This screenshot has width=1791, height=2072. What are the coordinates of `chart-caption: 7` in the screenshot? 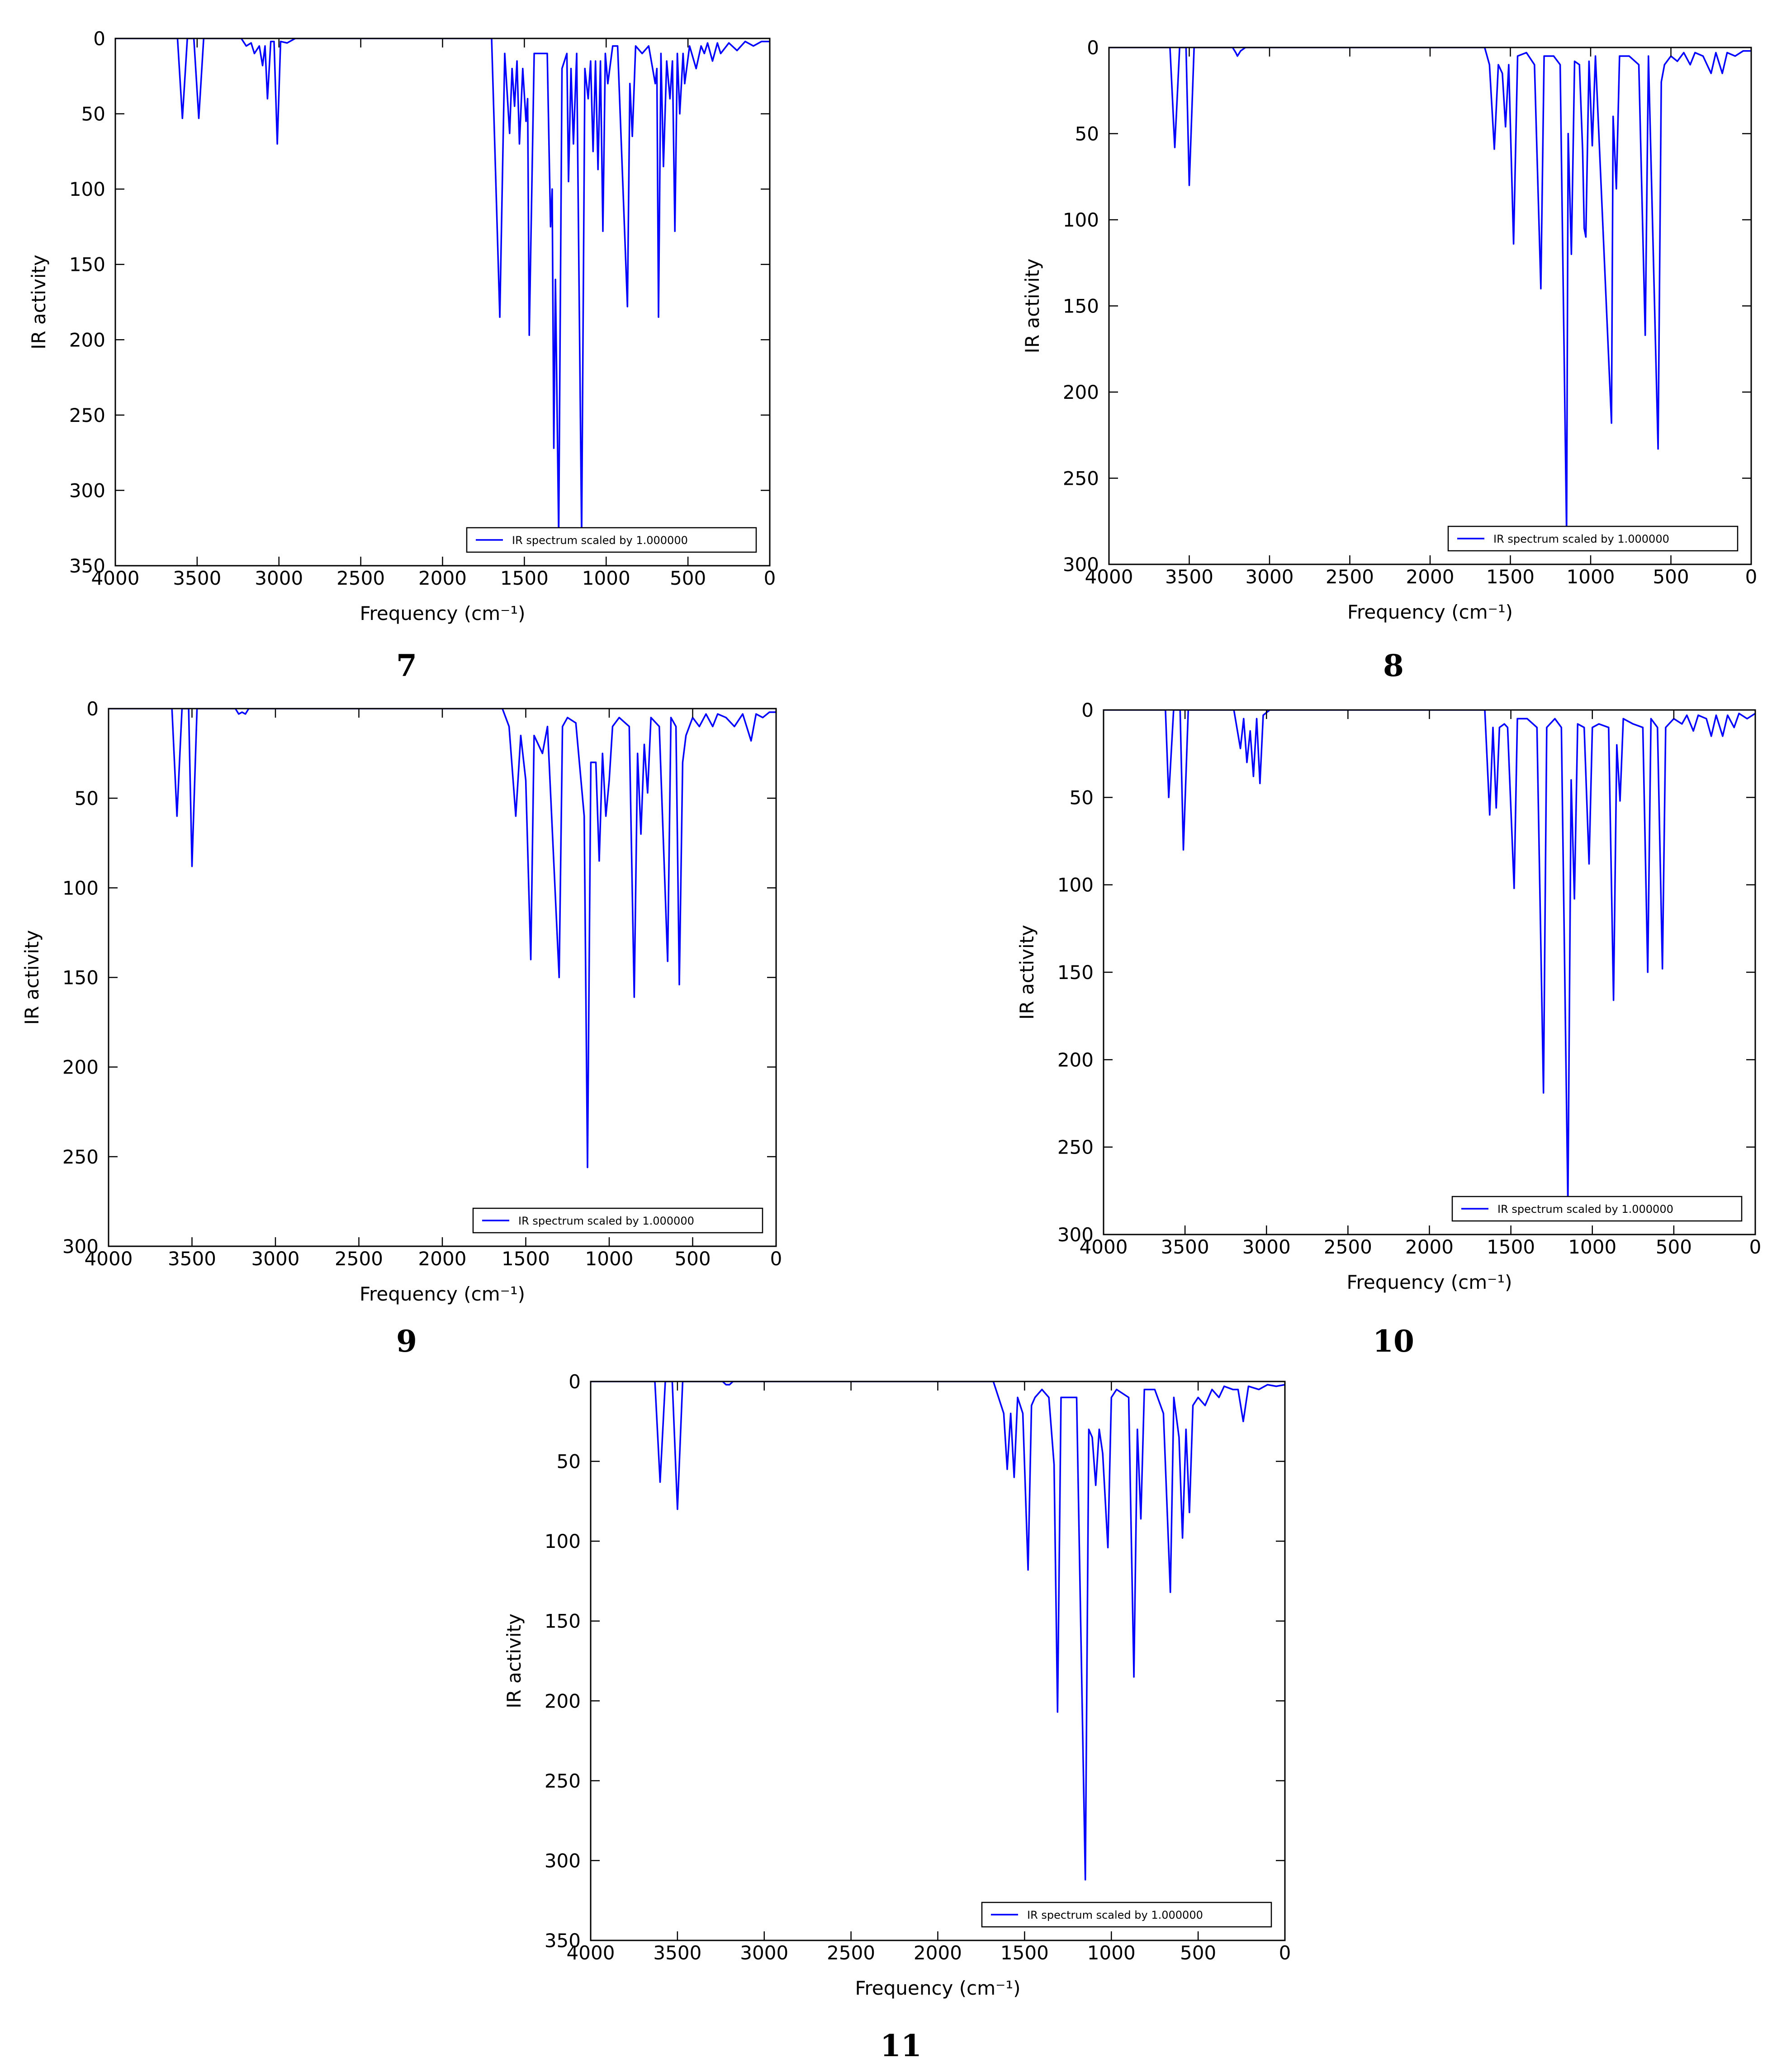 It's located at (406, 666).